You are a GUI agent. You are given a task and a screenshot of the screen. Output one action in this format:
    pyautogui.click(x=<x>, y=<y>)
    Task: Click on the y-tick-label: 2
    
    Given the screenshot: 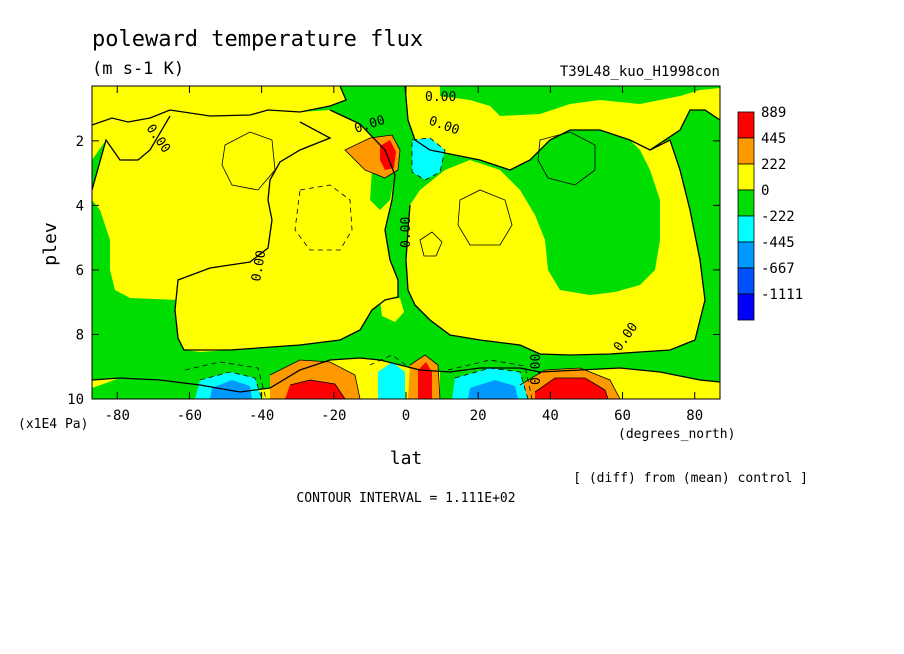 What is the action you would take?
    pyautogui.click(x=80, y=142)
    